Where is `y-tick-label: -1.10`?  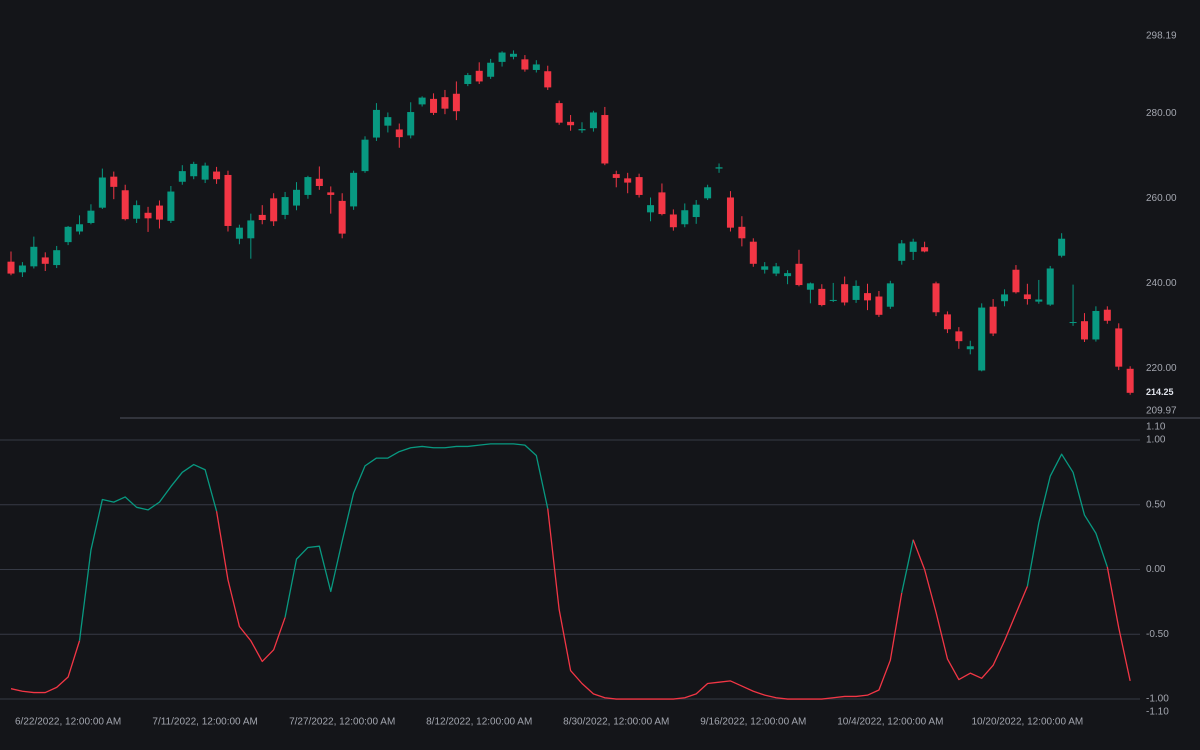
y-tick-label: -1.10 is located at coordinates (1157, 712).